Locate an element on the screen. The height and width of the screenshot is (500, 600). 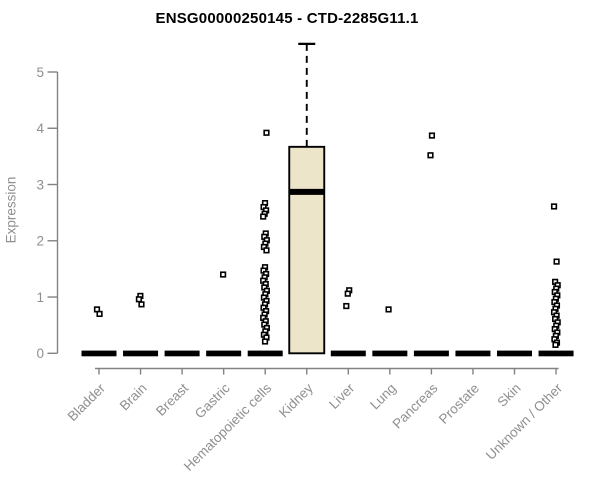
x-tick-label-prostate: Prostate is located at coordinates (459, 404).